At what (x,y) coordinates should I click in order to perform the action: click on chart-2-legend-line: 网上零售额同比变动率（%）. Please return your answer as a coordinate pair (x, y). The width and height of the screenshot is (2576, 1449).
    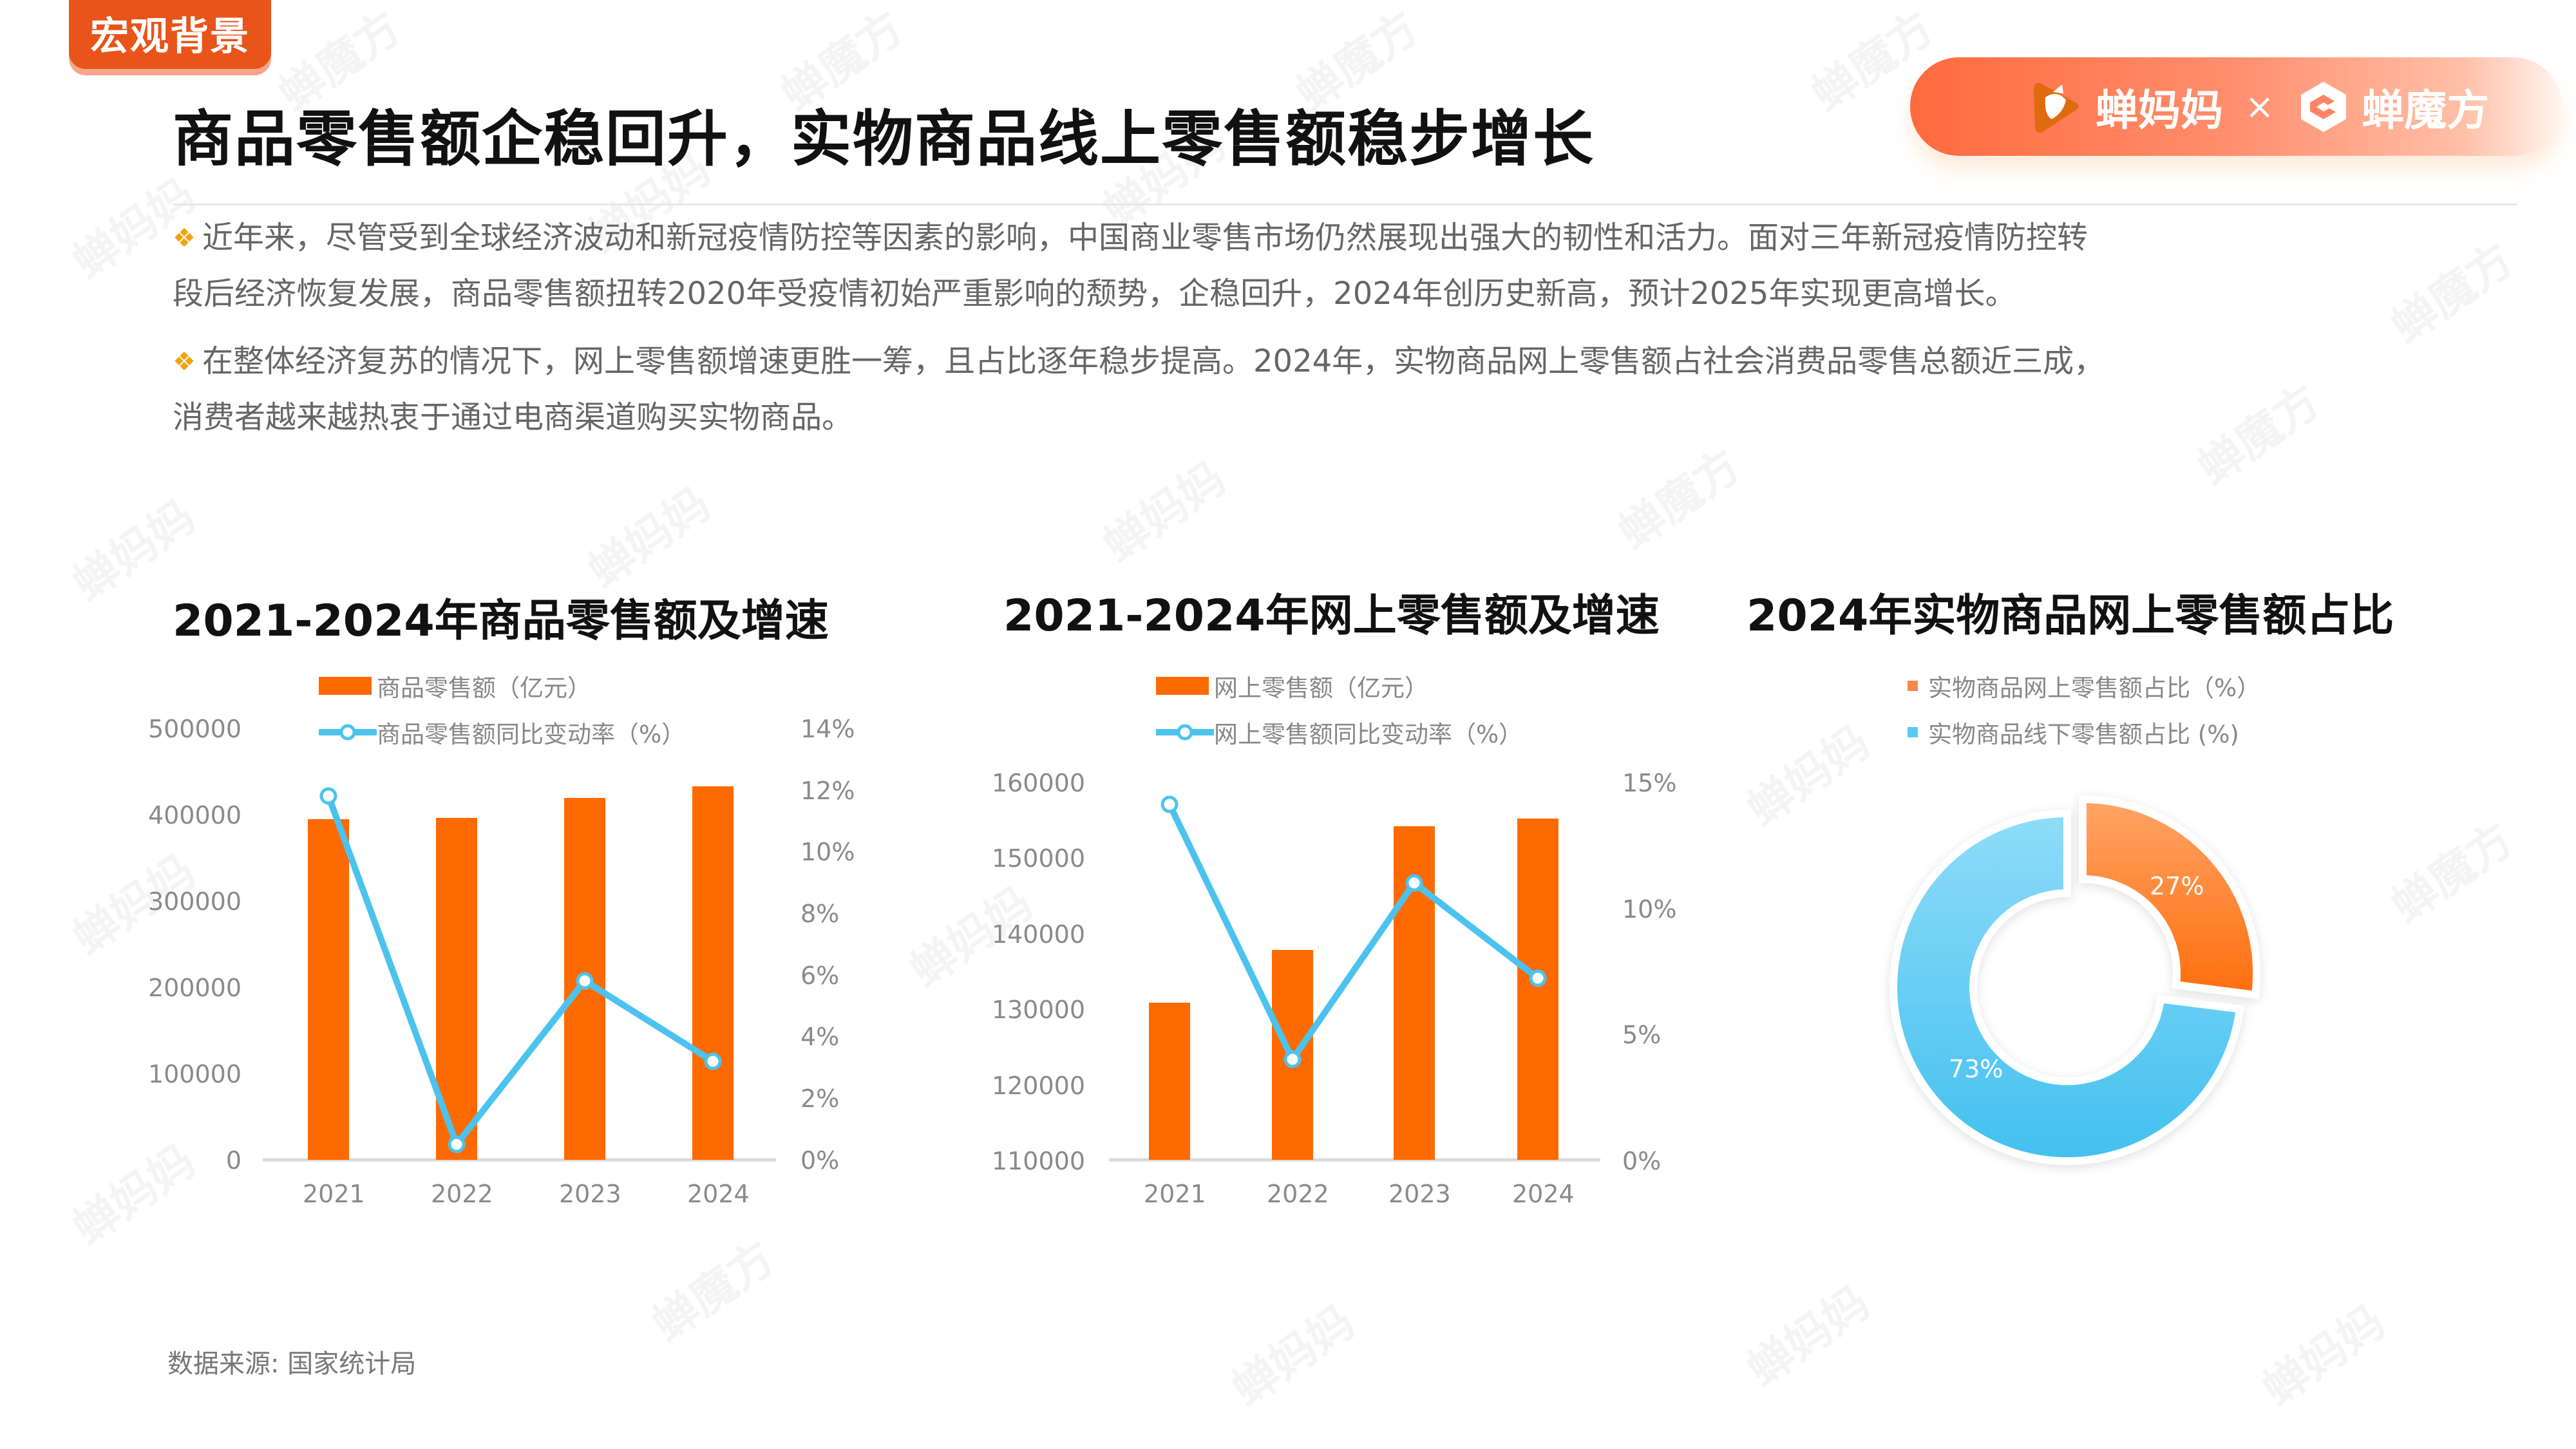
    Looking at the image, I should click on (1339, 732).